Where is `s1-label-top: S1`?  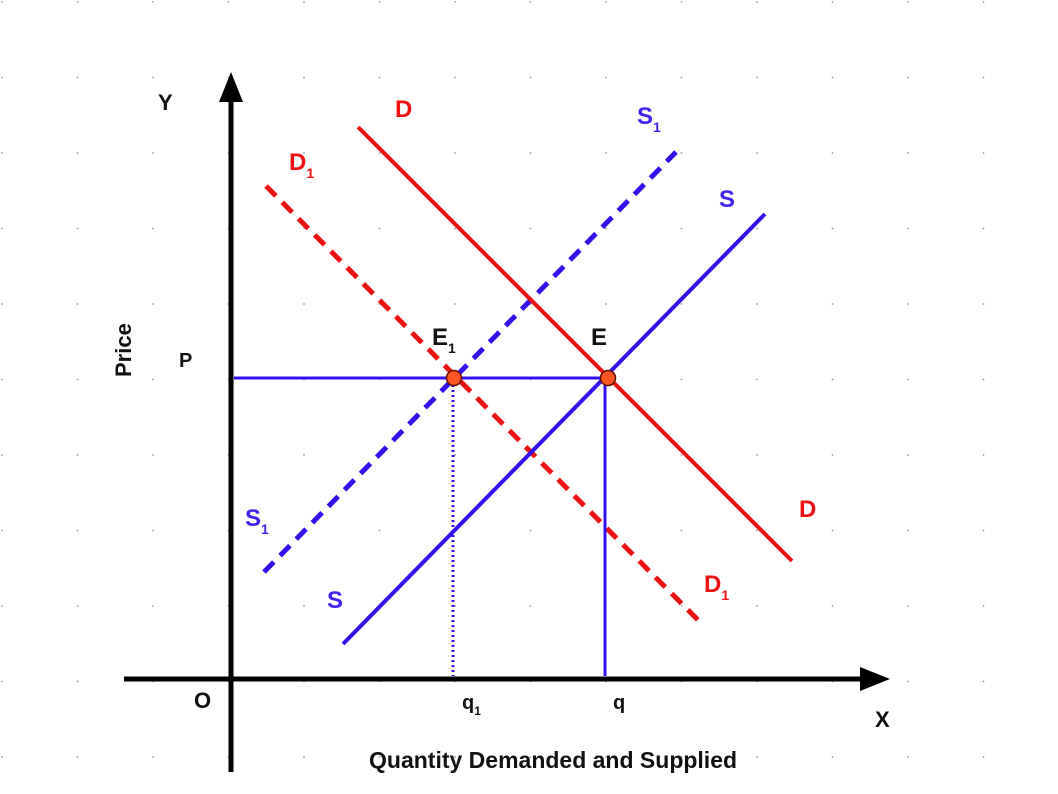
s1-label-top: S1 is located at coordinates (649, 119).